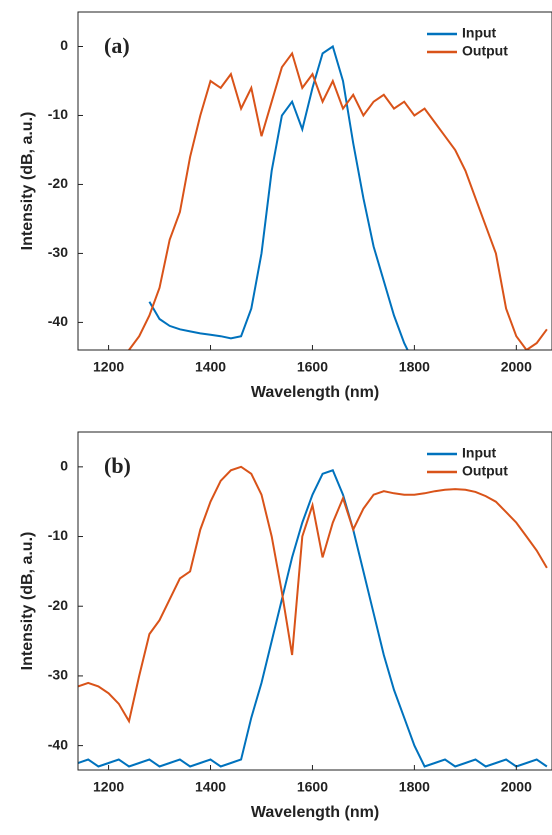 This screenshot has width=552, height=835. Describe the element at coordinates (117, 45) in the screenshot. I see `panel-label: (a)` at that location.